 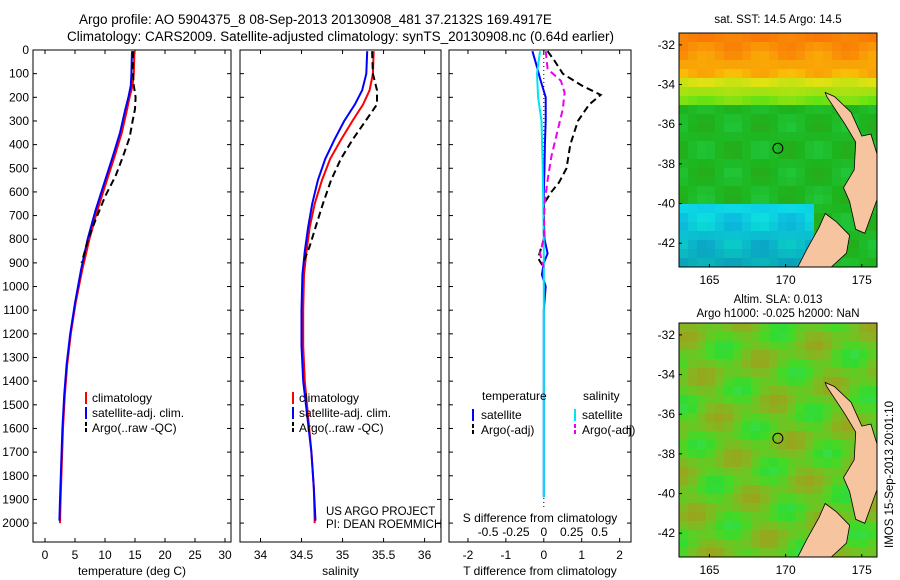 I want to click on map-field, so click(x=778, y=150).